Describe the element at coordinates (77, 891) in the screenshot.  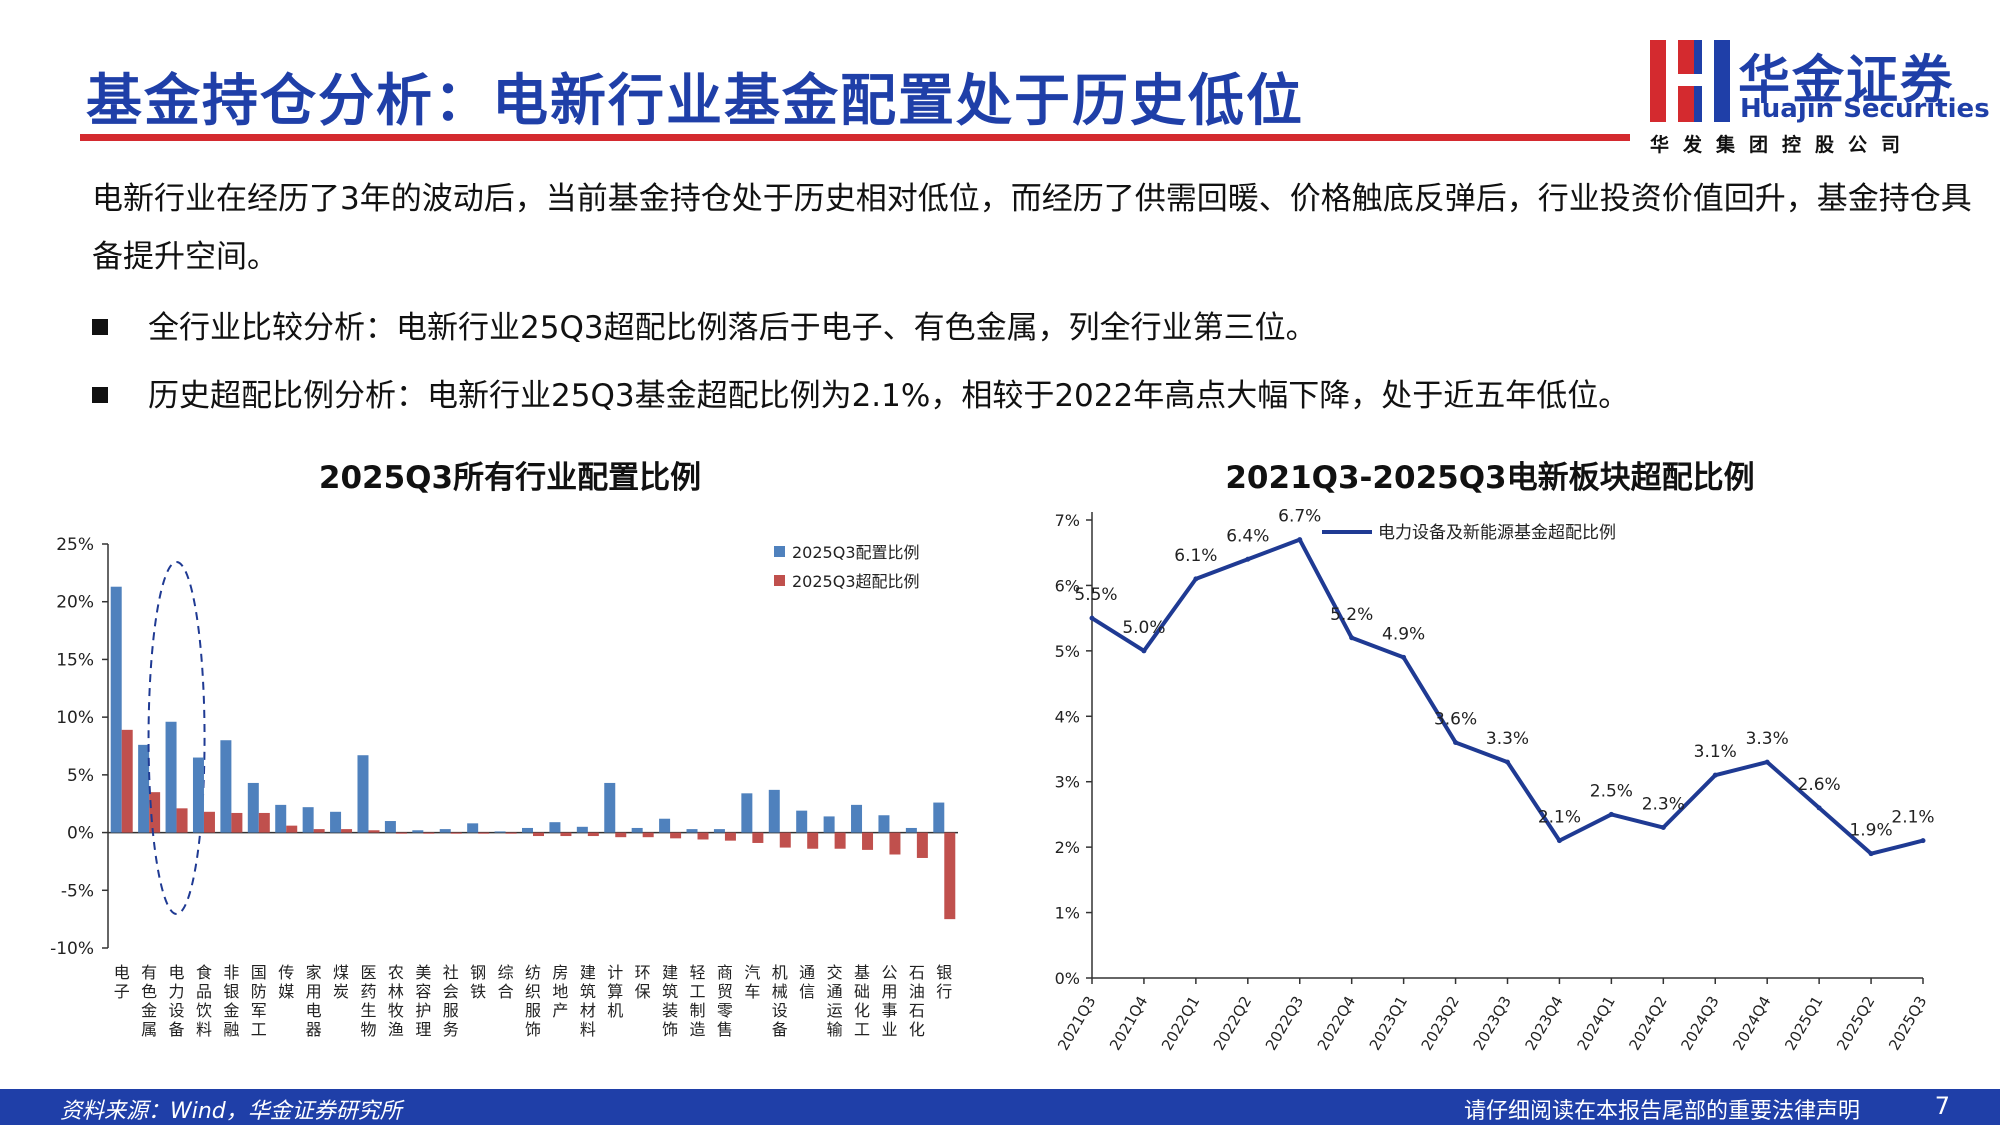
I see `bar-y-tick-label: -5%` at that location.